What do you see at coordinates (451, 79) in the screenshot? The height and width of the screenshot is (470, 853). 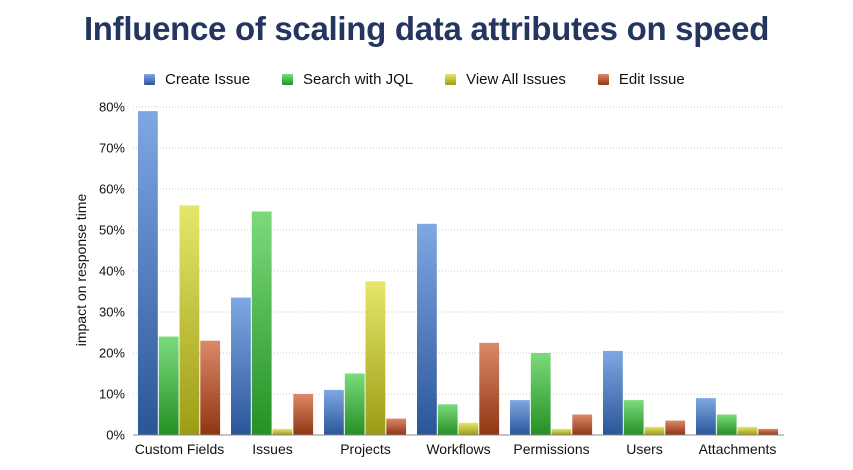 I see `legend-swatch-view-all-issues` at bounding box center [451, 79].